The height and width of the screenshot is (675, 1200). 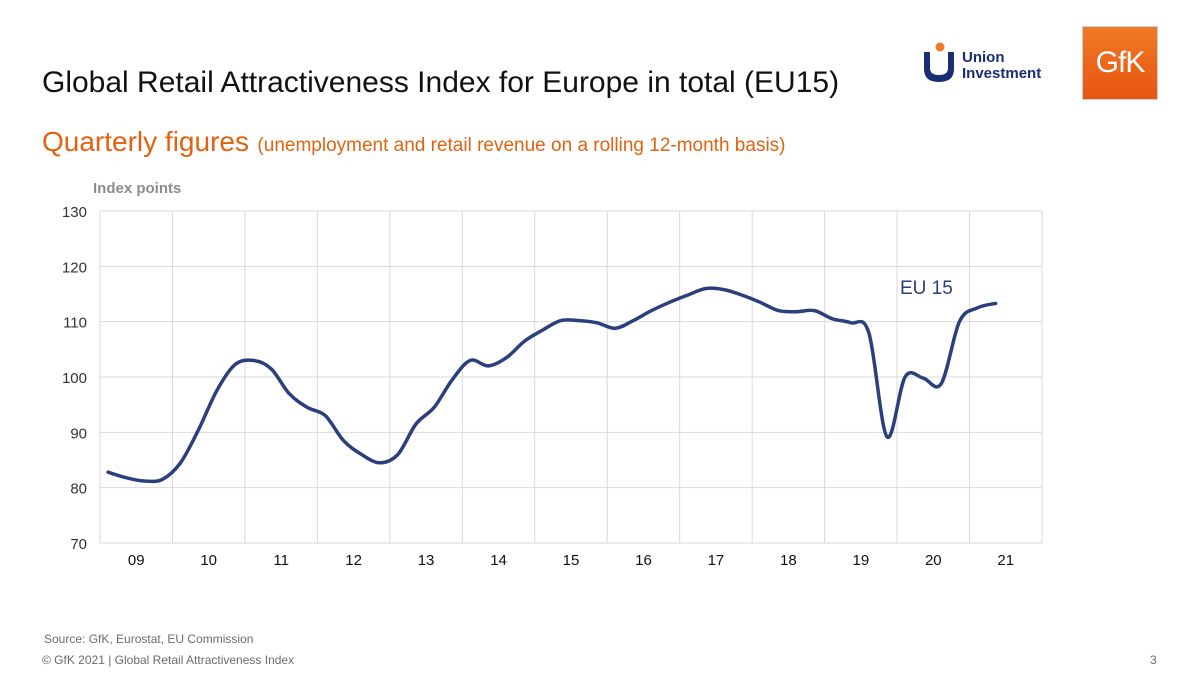 I want to click on y-tick-label: 100, so click(x=74, y=378).